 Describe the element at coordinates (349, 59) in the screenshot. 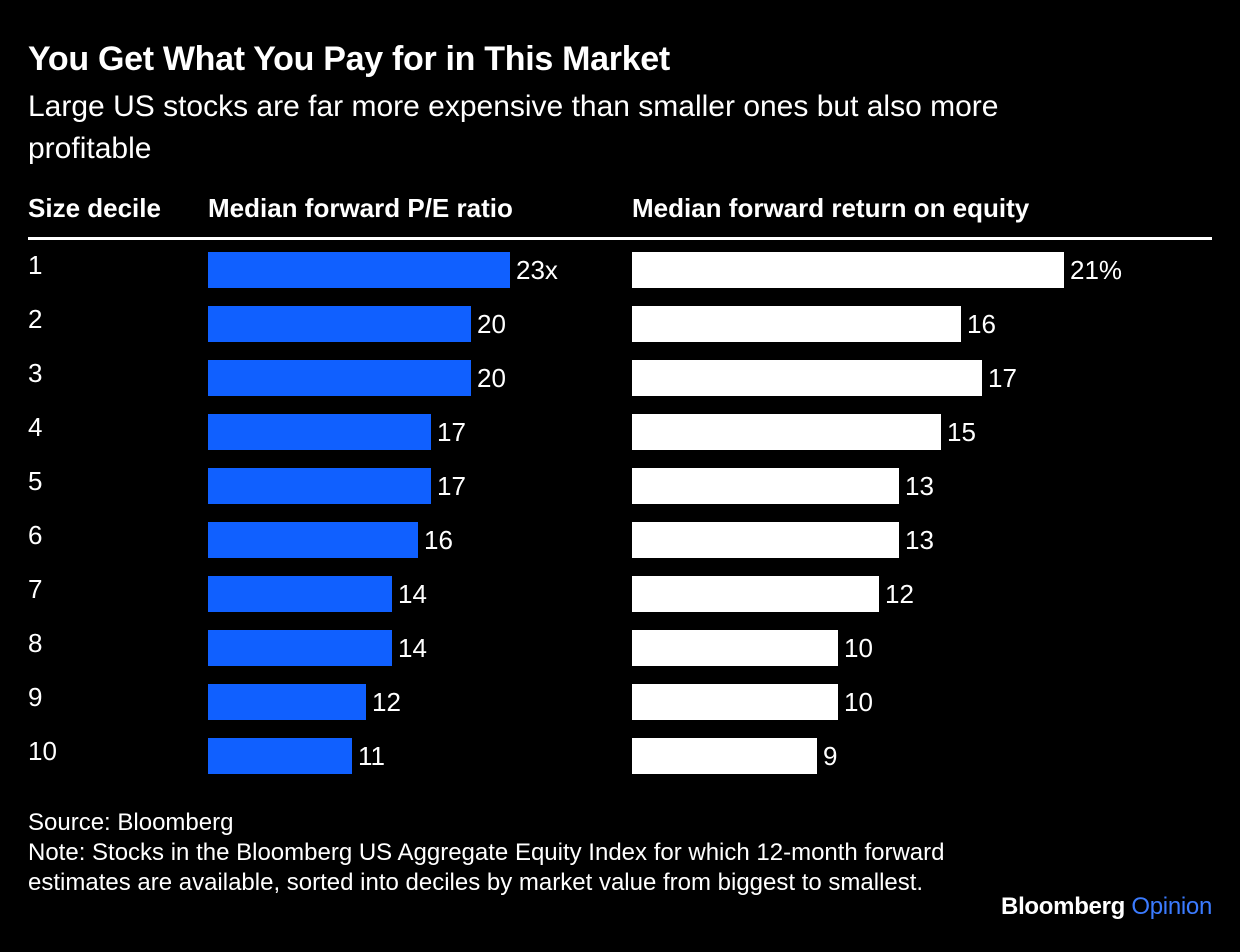

I see `chart-title: You Get What You Pay for in This Market` at that location.